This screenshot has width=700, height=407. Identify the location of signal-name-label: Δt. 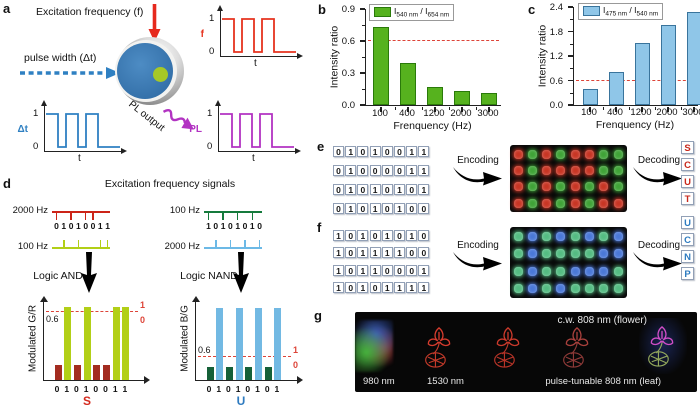
(22, 129).